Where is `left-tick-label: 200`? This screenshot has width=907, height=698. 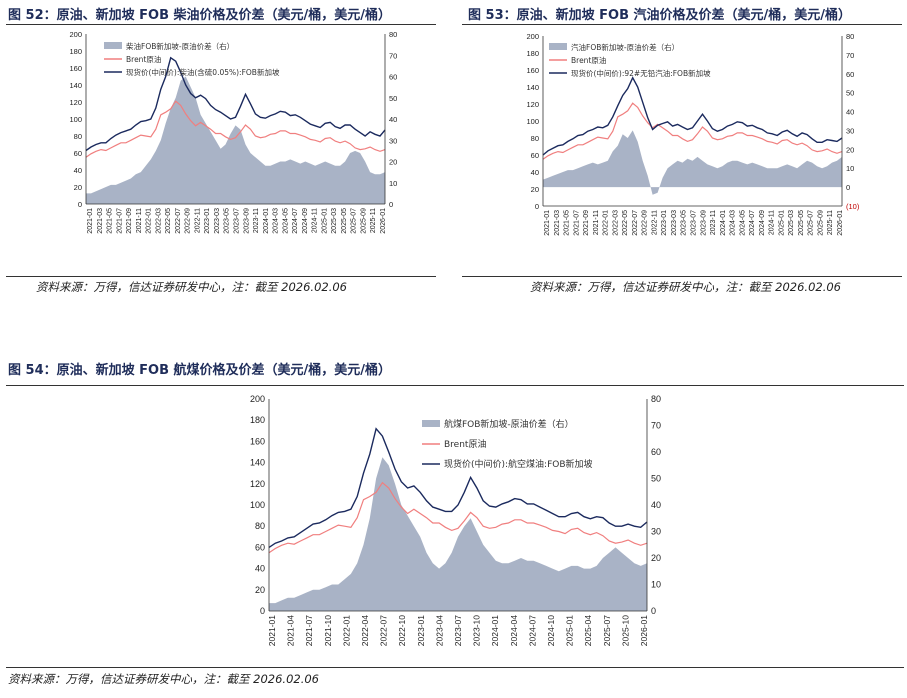
left-tick-label: 200 is located at coordinates (75, 34).